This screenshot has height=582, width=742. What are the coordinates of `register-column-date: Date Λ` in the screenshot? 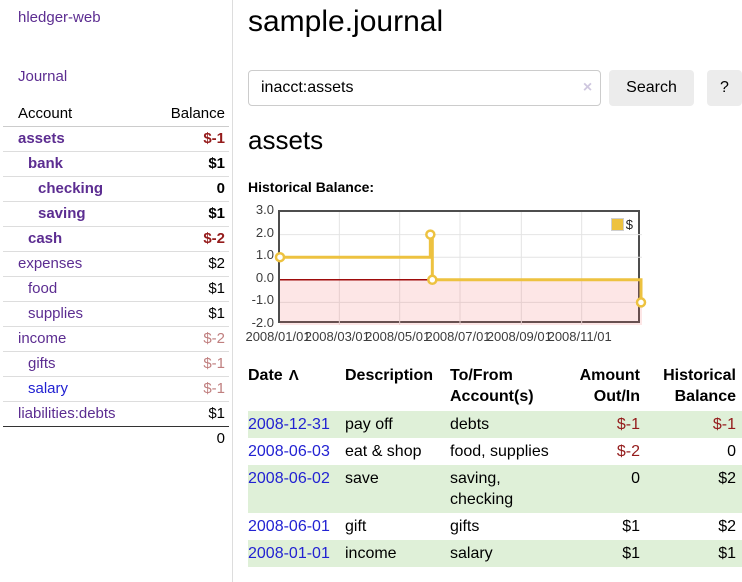 It's located at (296, 387).